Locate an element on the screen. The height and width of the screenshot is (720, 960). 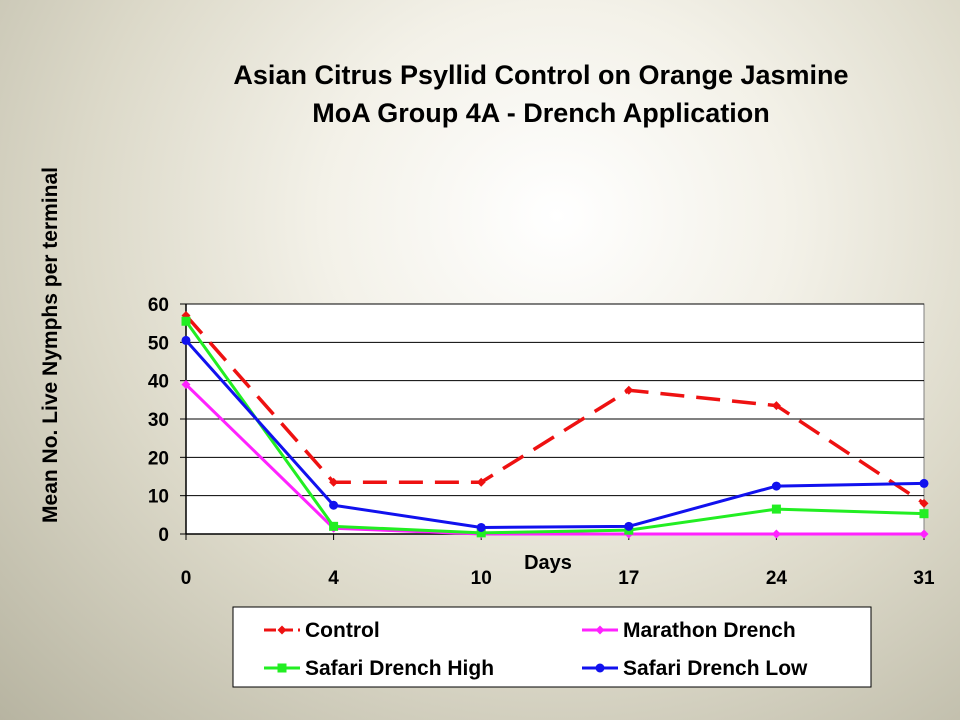
legend-box is located at coordinates (552, 647).